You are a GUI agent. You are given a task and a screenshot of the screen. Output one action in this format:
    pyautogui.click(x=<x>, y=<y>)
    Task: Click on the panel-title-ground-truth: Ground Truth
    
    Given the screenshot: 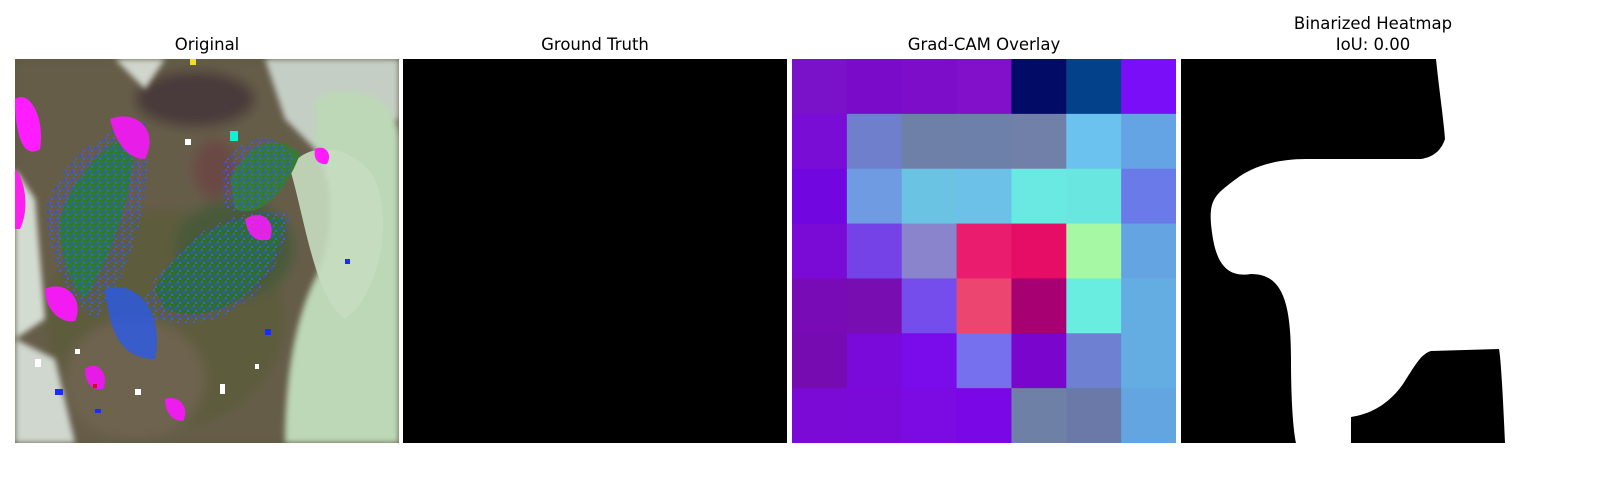 What is the action you would take?
    pyautogui.click(x=595, y=44)
    